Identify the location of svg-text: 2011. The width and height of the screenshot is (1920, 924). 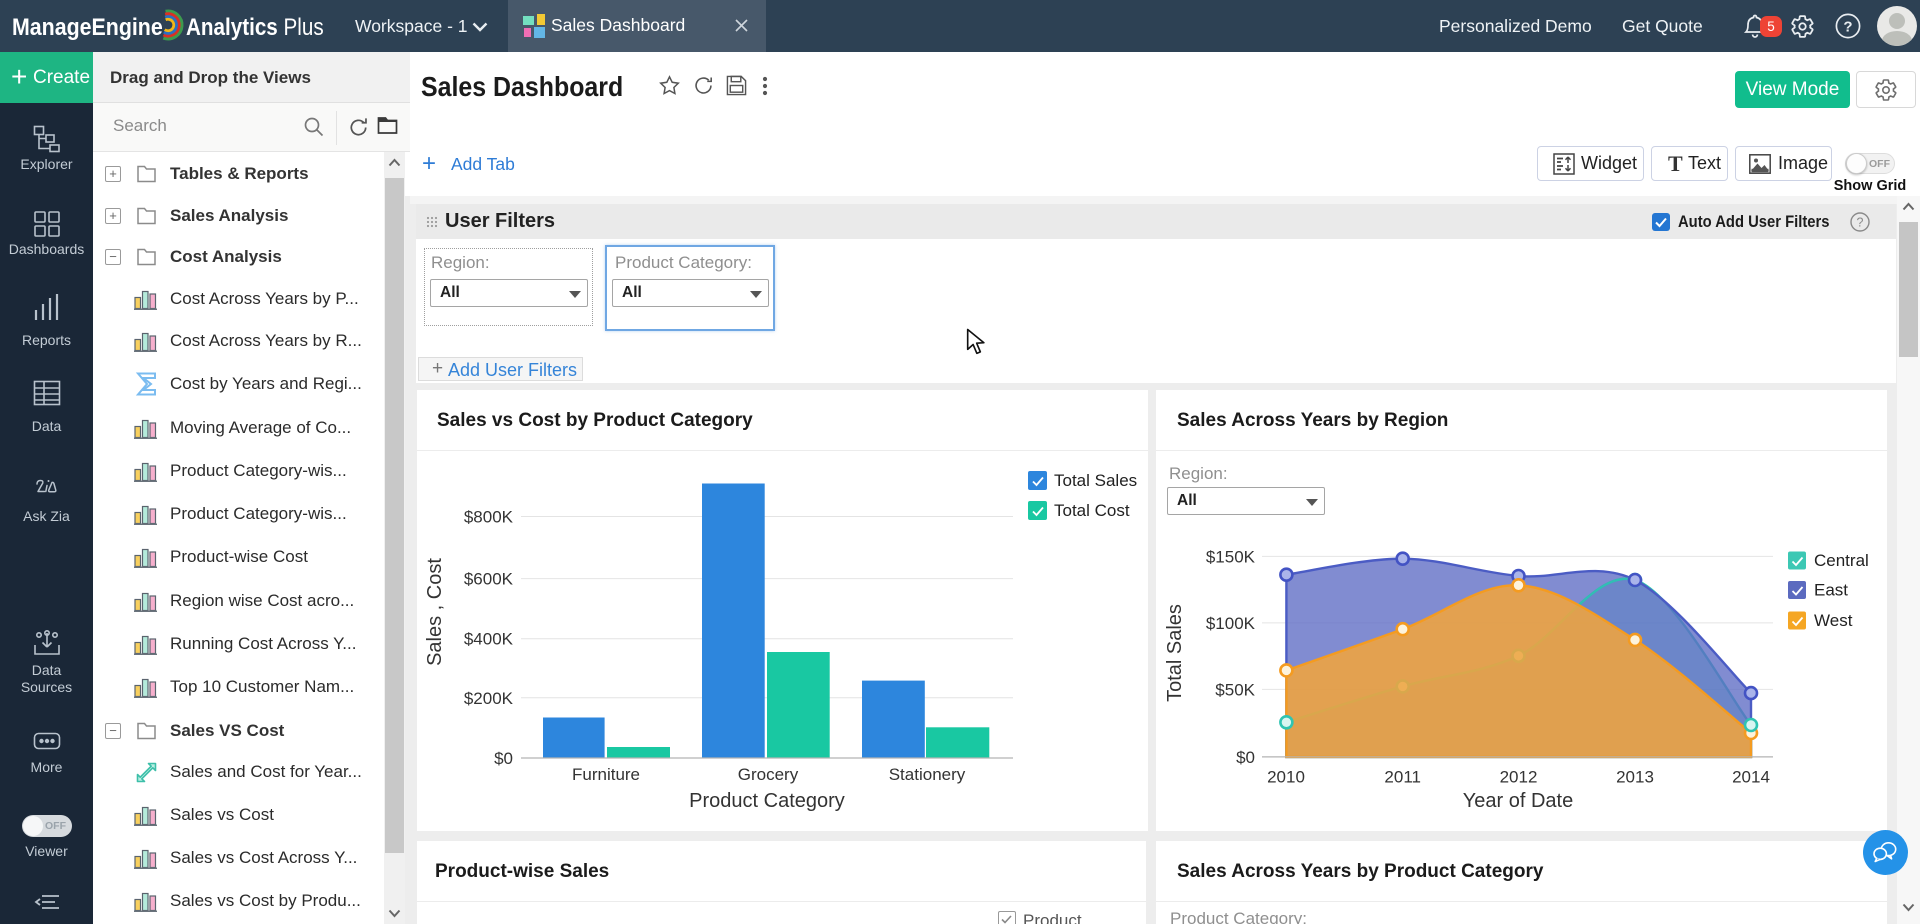
(1402, 777).